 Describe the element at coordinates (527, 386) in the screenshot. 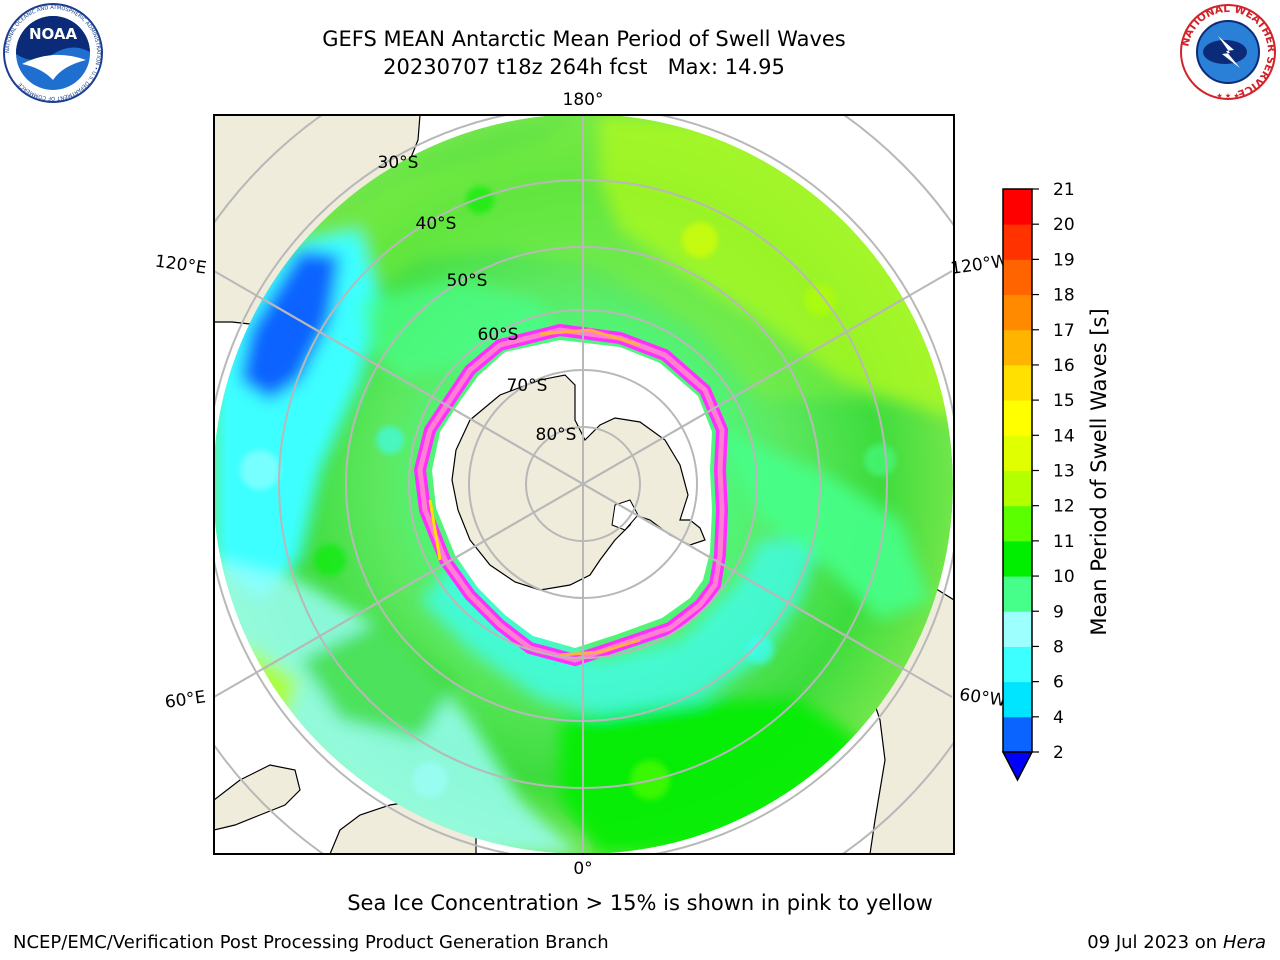

I see `lat-label-70s: 70°S` at that location.